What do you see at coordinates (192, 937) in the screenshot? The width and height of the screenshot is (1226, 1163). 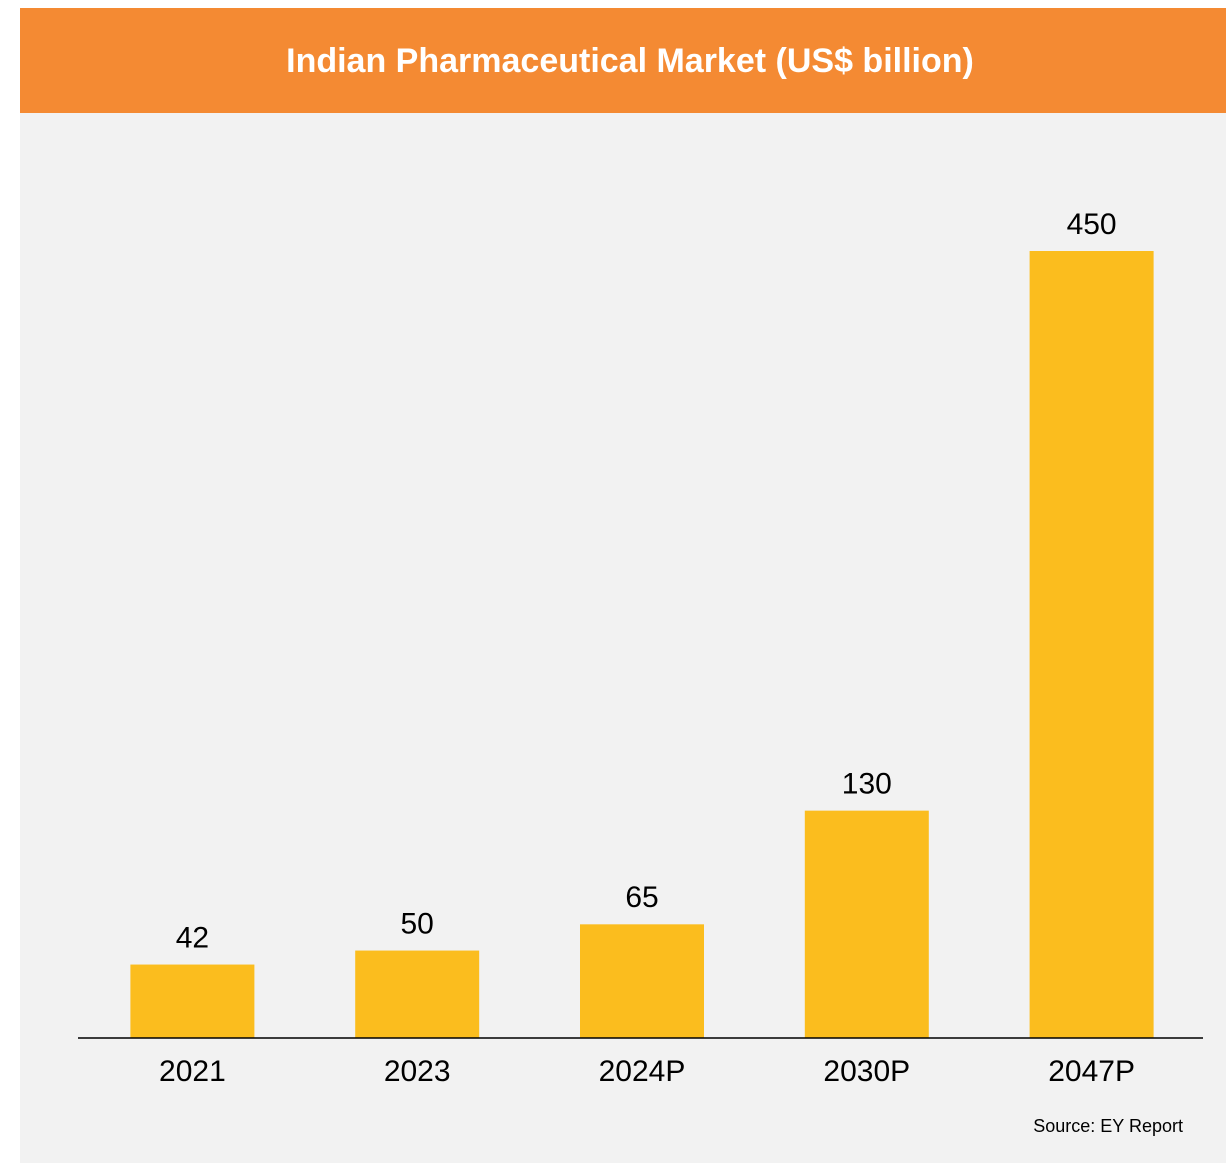 I see `value-label: 42` at bounding box center [192, 937].